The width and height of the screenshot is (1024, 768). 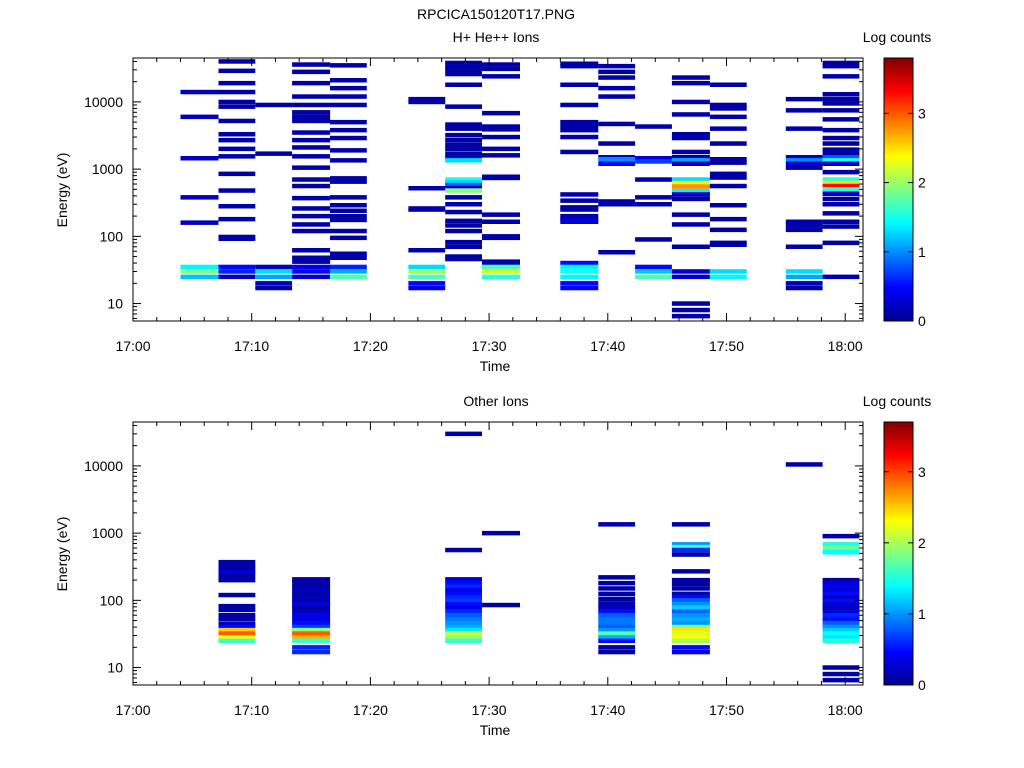 I want to click on figure-title: RPCICA150120T17.PNG, so click(x=496, y=14).